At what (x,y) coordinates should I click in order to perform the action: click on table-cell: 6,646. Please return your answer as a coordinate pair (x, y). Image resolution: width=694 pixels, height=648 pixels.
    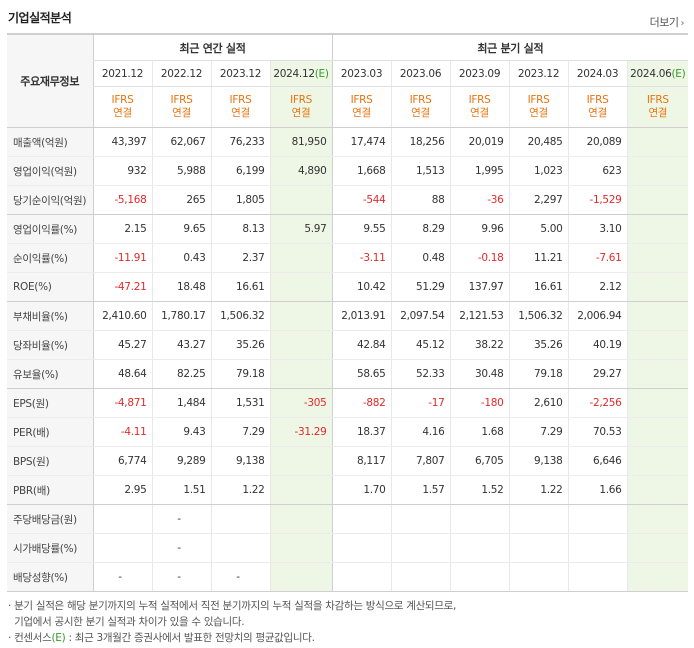
    Looking at the image, I should click on (597, 461).